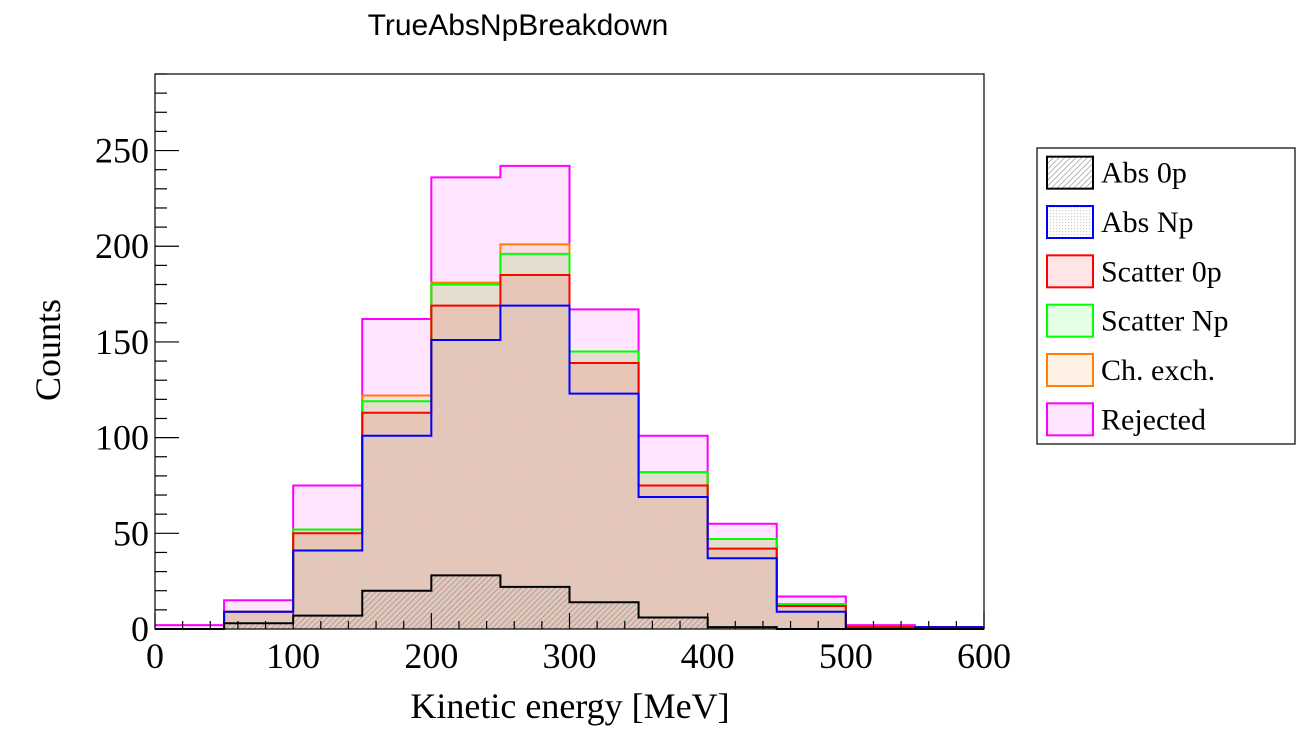 The image size is (1296, 740). Describe the element at coordinates (131, 533) in the screenshot. I see `y-tick-label: 50` at that location.